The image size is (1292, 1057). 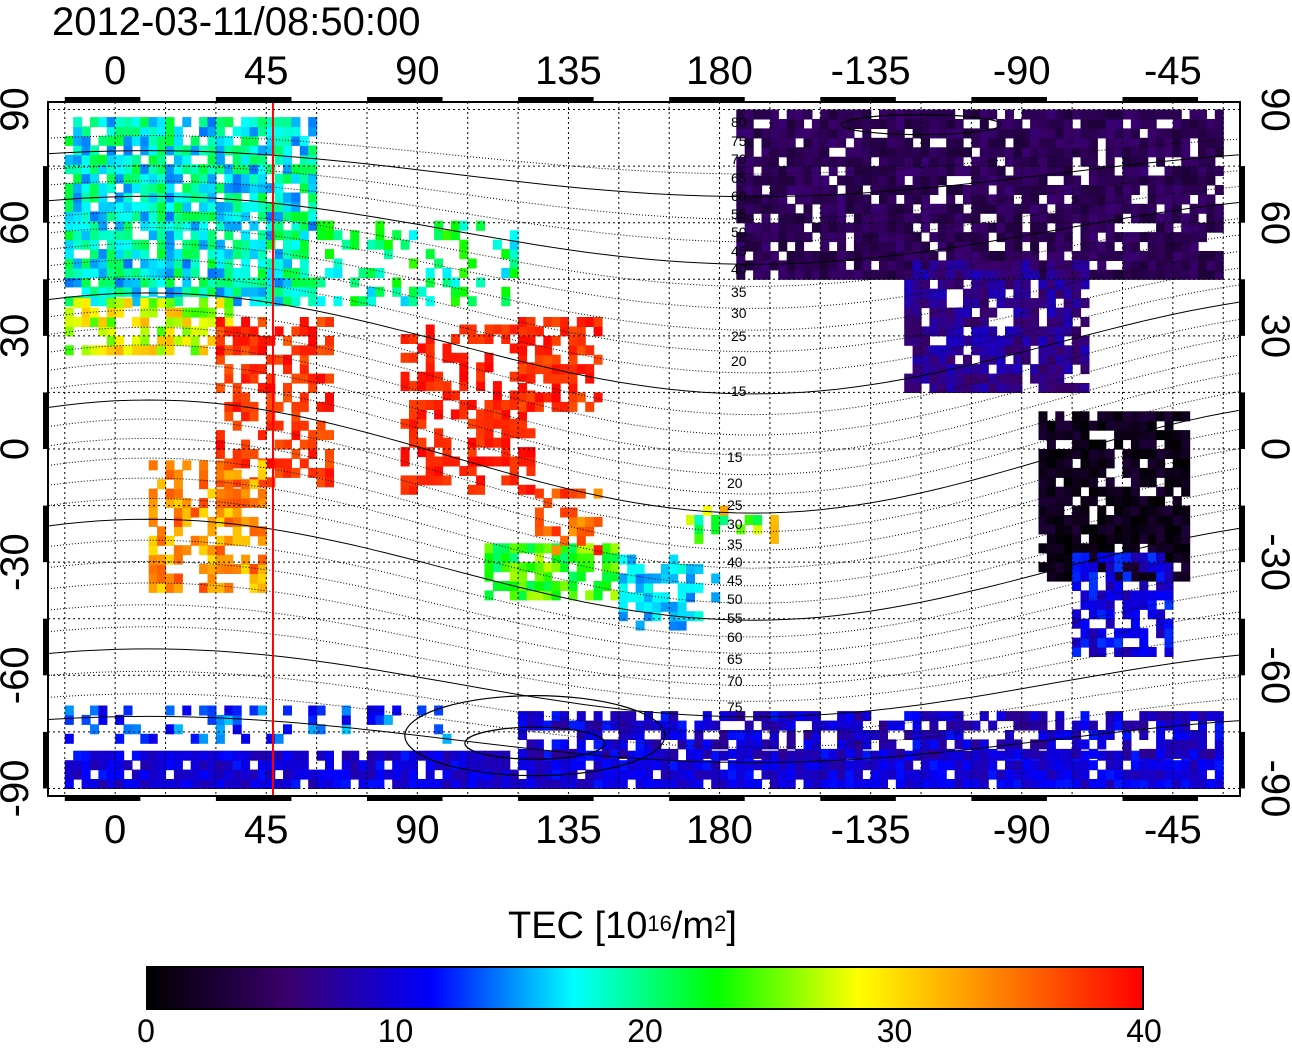 I want to click on frame-bar, so click(x=1242, y=194).